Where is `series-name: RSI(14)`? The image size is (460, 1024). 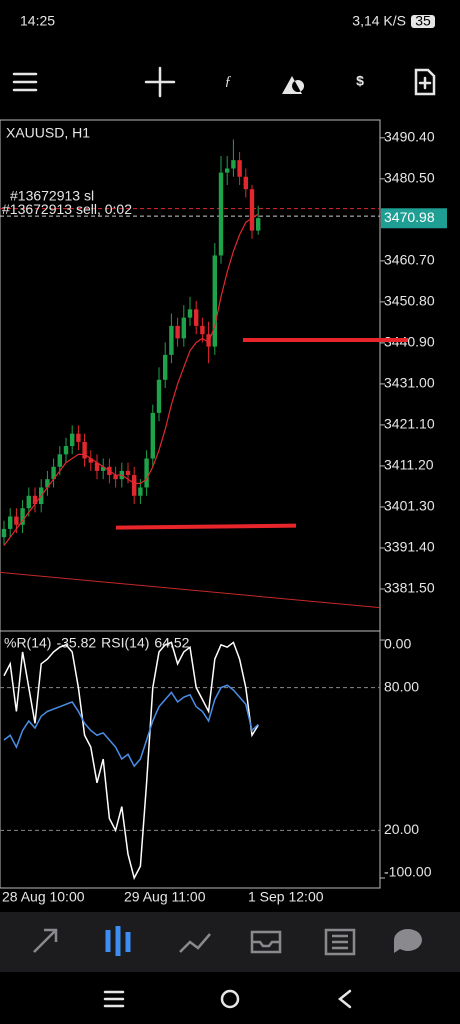 series-name: RSI(14) is located at coordinates (125, 643).